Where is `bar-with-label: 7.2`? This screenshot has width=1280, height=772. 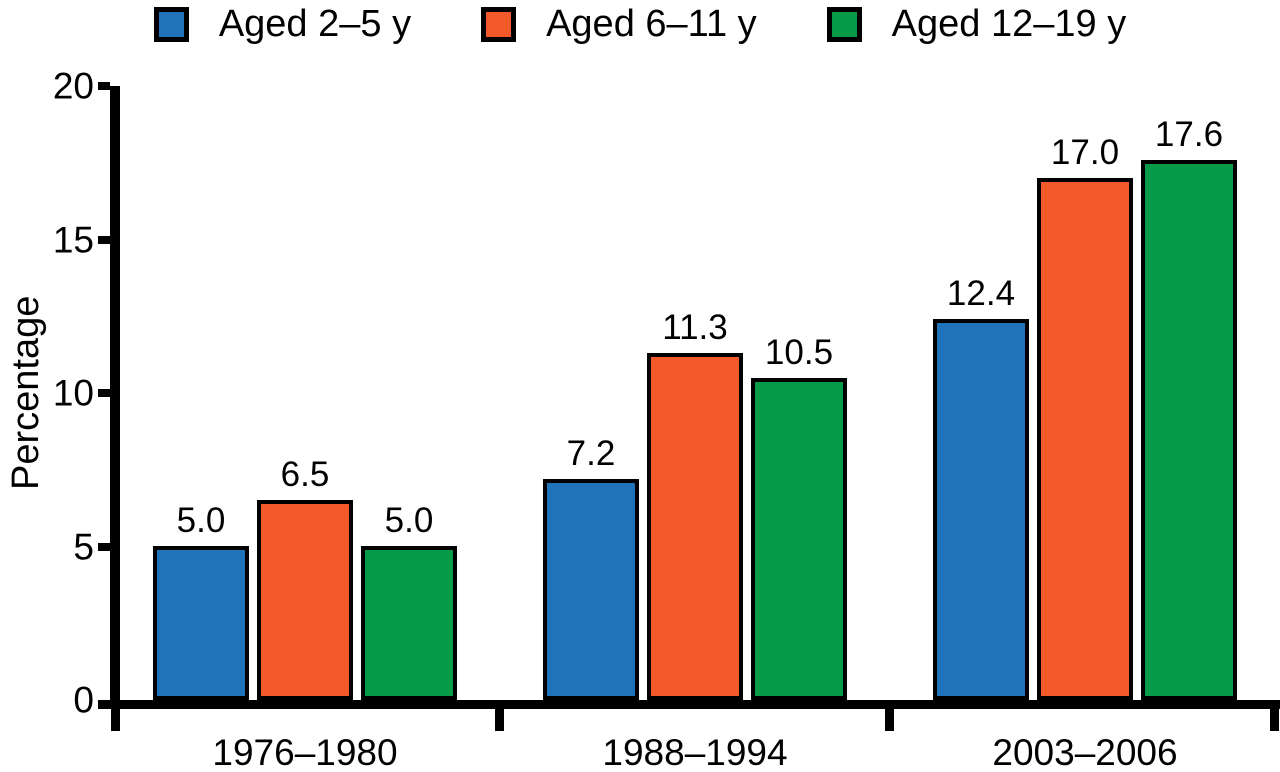 bar-with-label: 7.2 is located at coordinates (590, 567).